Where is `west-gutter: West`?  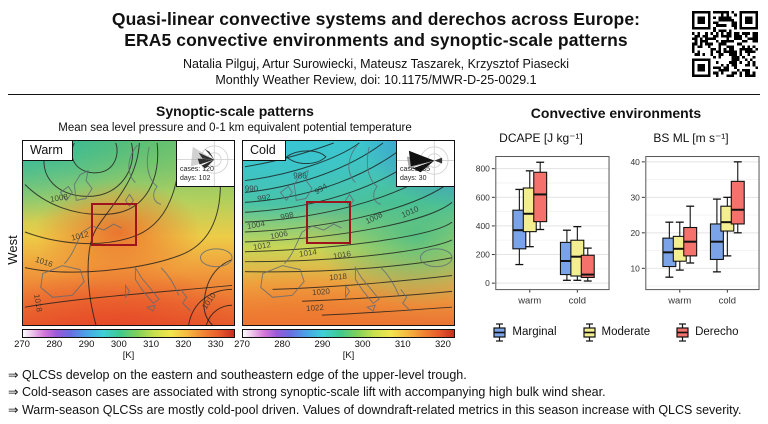
west-gutter: West is located at coordinates (13, 250).